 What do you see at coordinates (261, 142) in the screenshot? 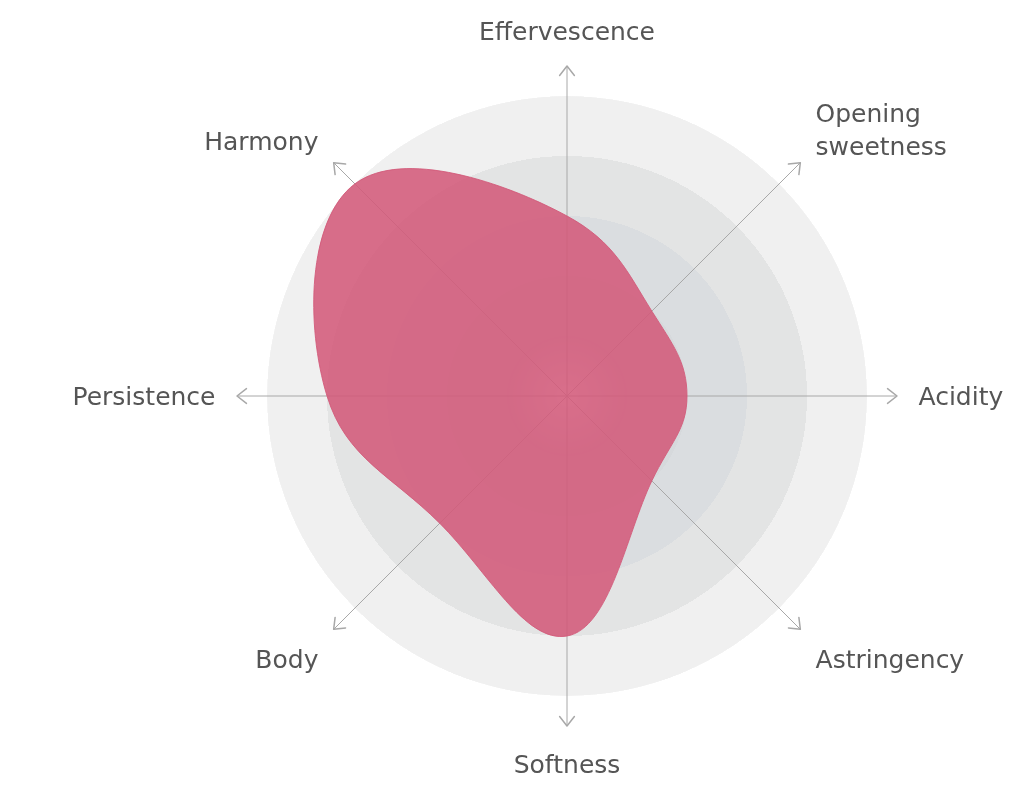
I see `spoke-label: Harmony` at bounding box center [261, 142].